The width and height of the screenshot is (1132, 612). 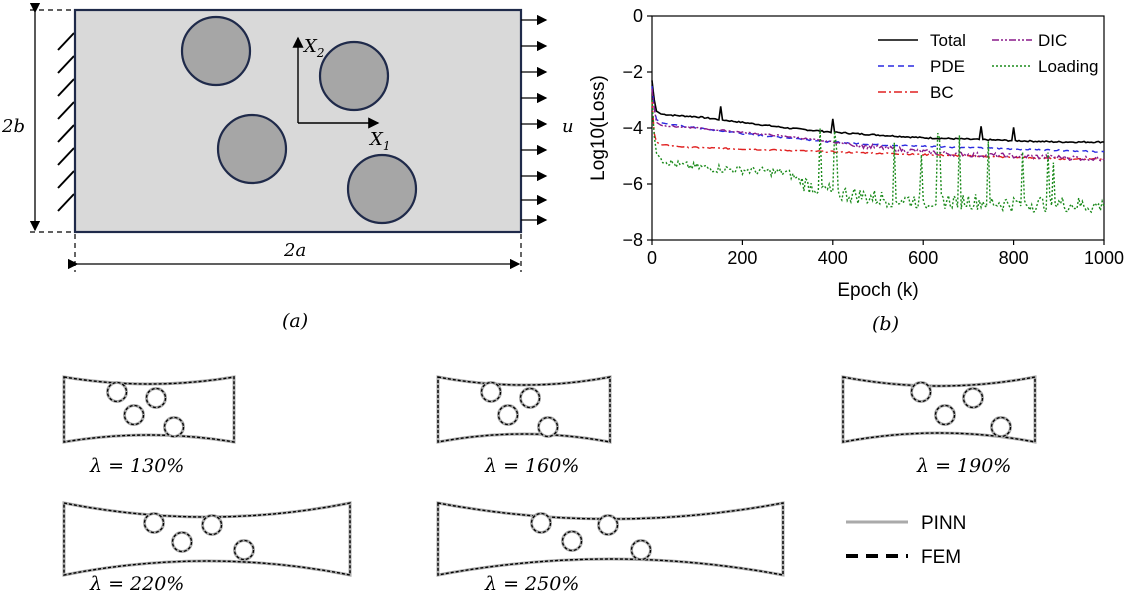 What do you see at coordinates (638, 16) in the screenshot?
I see `y-tick-label: 0` at bounding box center [638, 16].